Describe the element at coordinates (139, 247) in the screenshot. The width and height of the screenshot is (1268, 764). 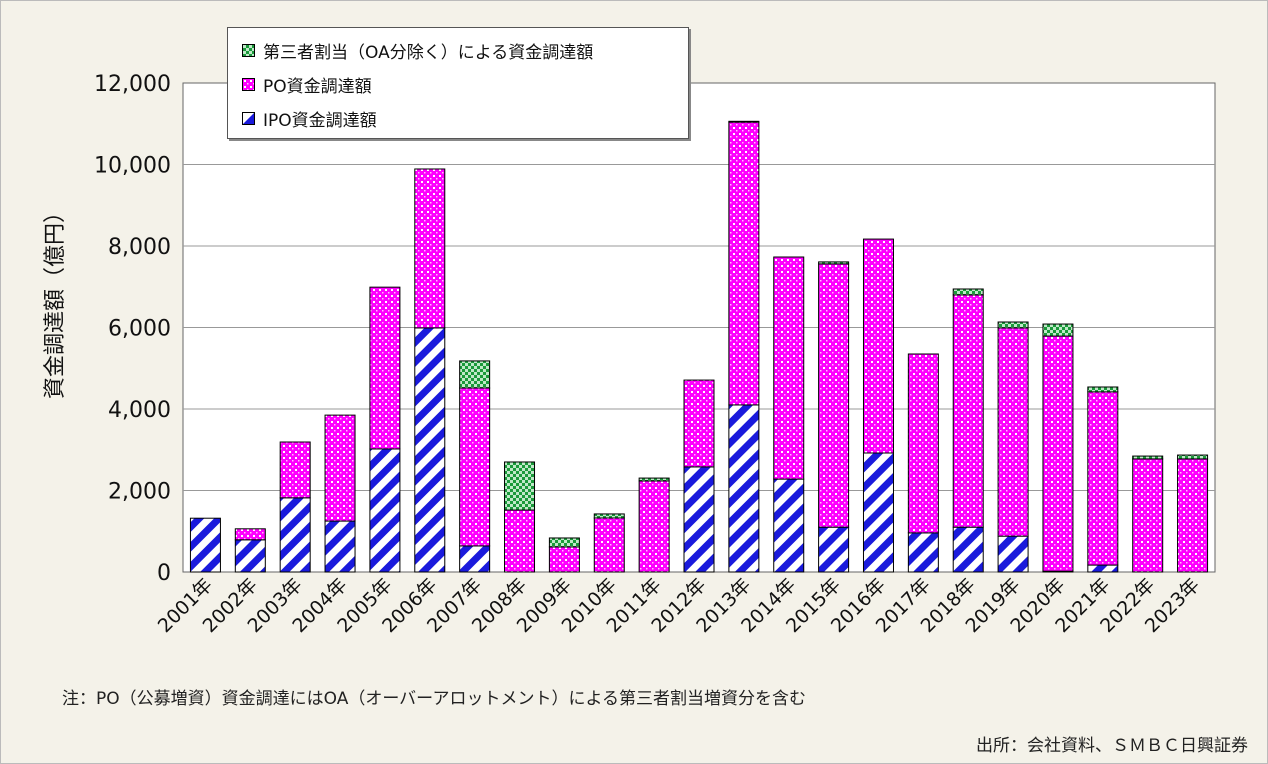
I see `y-tick-label: 8,000` at that location.